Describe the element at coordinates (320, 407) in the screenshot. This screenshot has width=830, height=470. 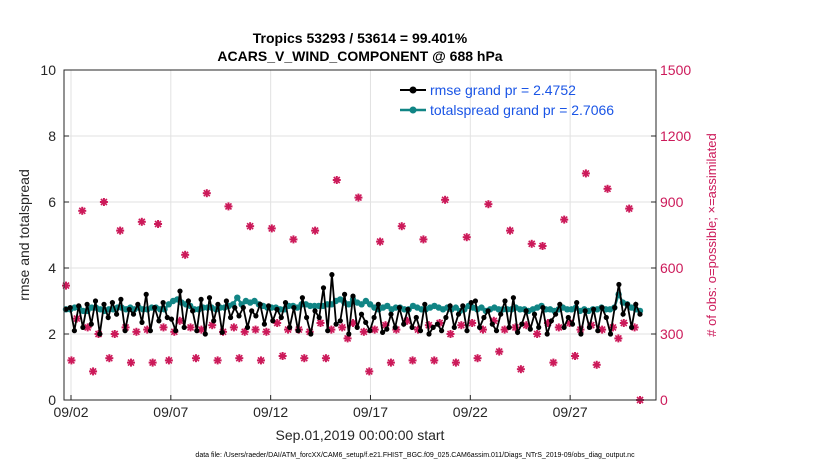
I see `x-ticks: 09/02 09/07 09/12 09/17 09/22 09/27` at that location.